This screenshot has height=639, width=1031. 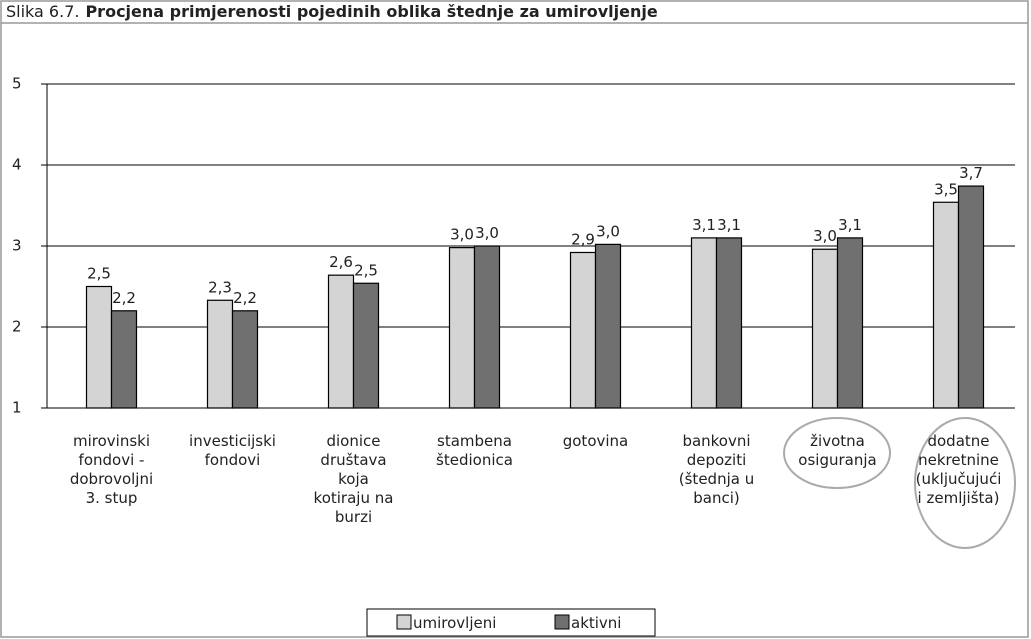 What do you see at coordinates (341, 262) in the screenshot?
I see `value-label: 2,6` at bounding box center [341, 262].